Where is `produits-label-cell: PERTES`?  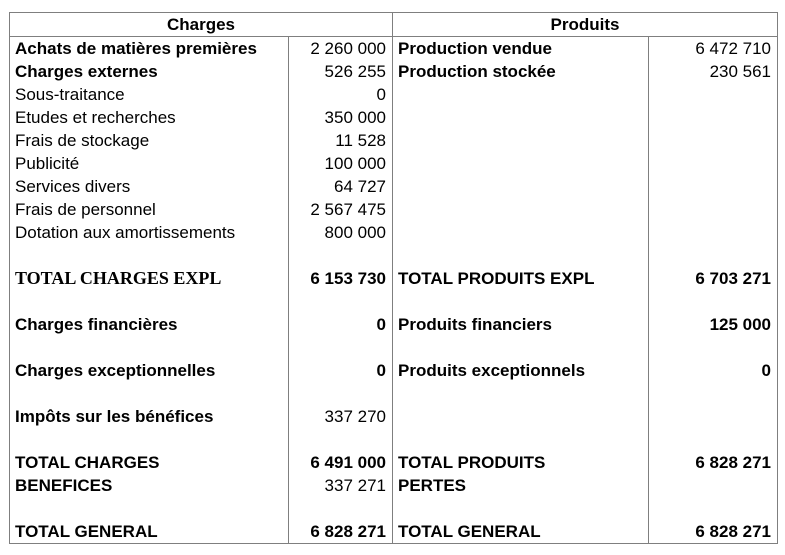 produits-label-cell: PERTES is located at coordinates (520, 485).